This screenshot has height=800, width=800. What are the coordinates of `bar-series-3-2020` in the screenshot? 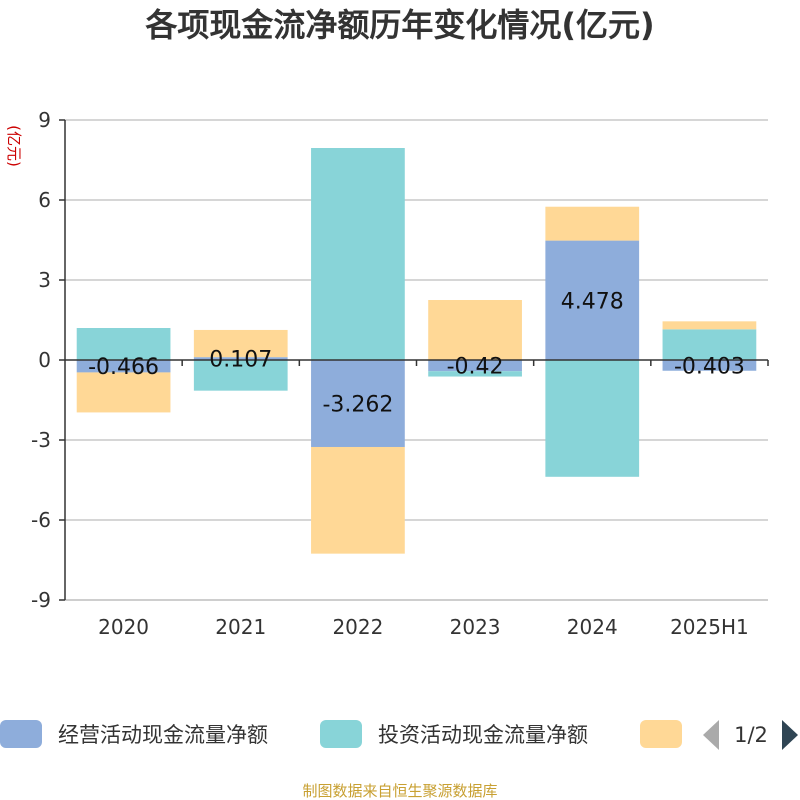 It's located at (123, 392).